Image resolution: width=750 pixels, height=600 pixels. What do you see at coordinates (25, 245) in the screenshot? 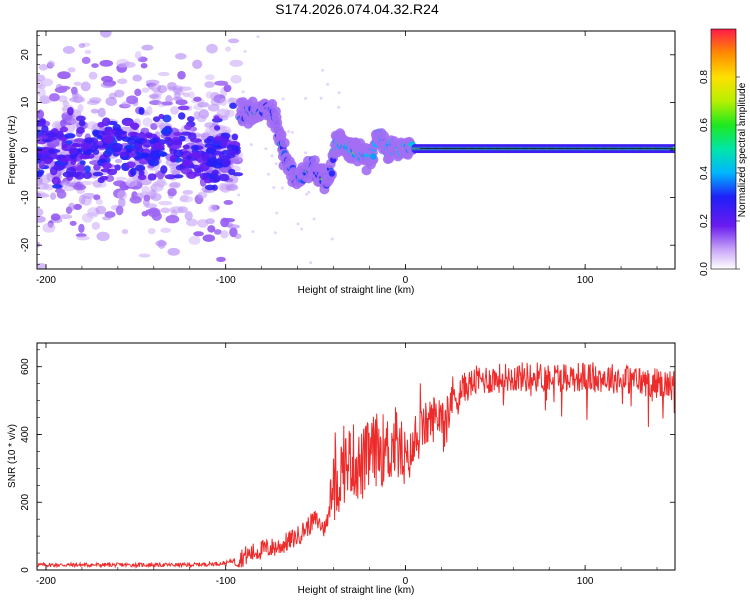
I see `y-tick-label: -20` at bounding box center [25, 245].